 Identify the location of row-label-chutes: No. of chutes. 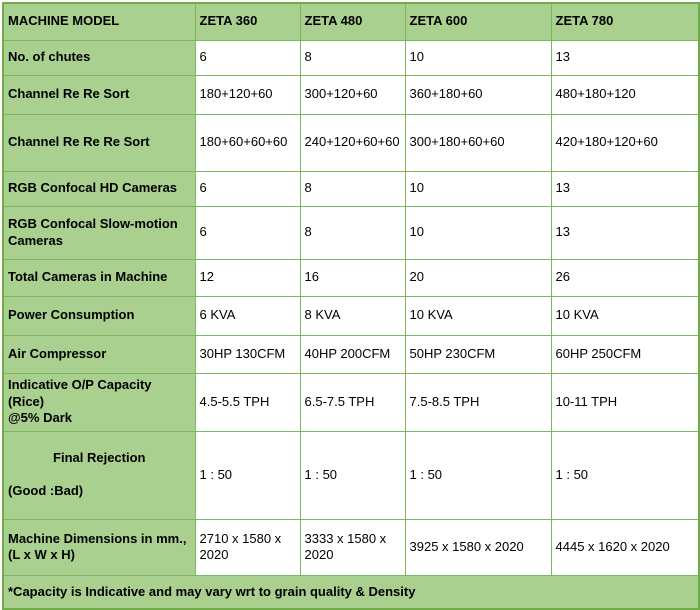
(99, 57).